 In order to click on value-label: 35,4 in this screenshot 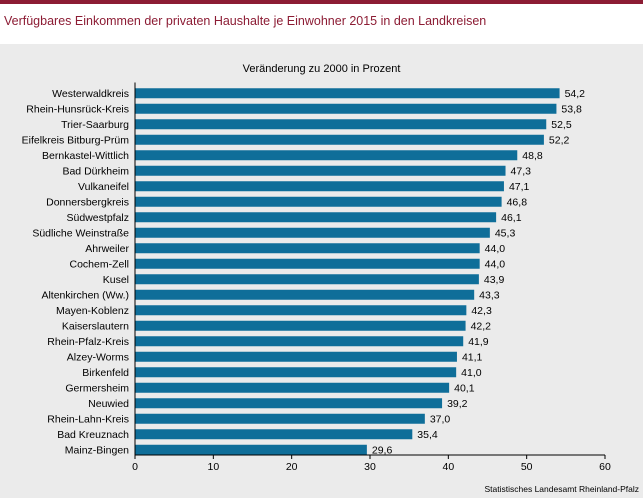, I will do `click(427, 435)`.